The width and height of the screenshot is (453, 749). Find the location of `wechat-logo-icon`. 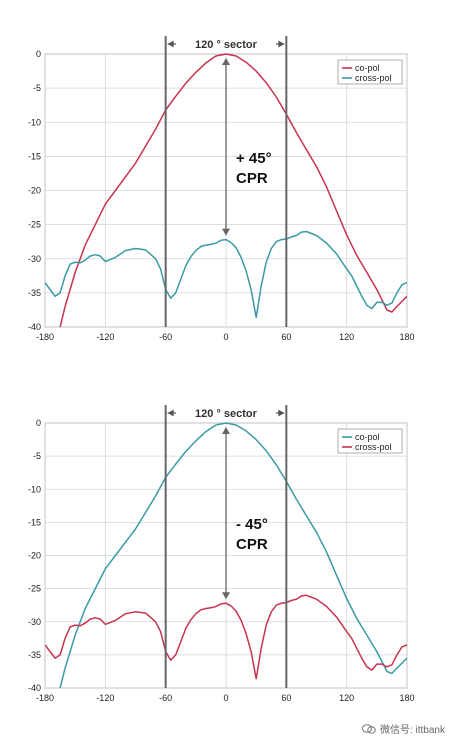

wechat-logo-icon is located at coordinates (368, 728).